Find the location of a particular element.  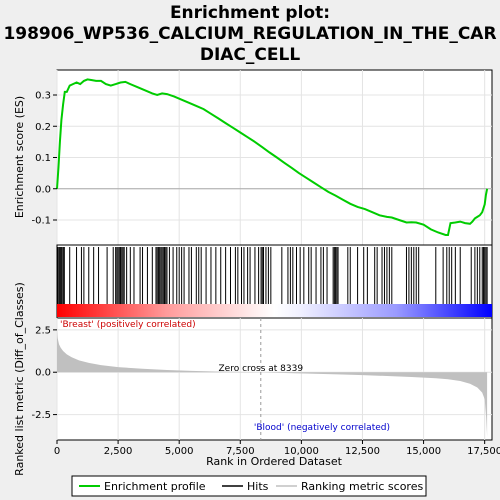

x-tick-label: 10,000 is located at coordinates (301, 451).